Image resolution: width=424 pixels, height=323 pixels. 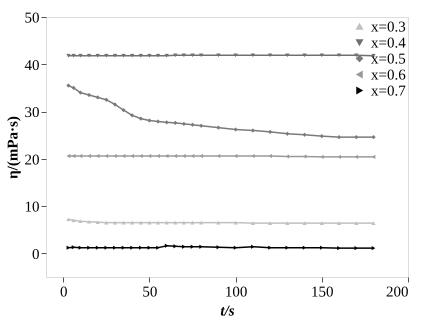 What do you see at coordinates (32, 18) in the screenshot?
I see `y-tick-label: 50` at bounding box center [32, 18].